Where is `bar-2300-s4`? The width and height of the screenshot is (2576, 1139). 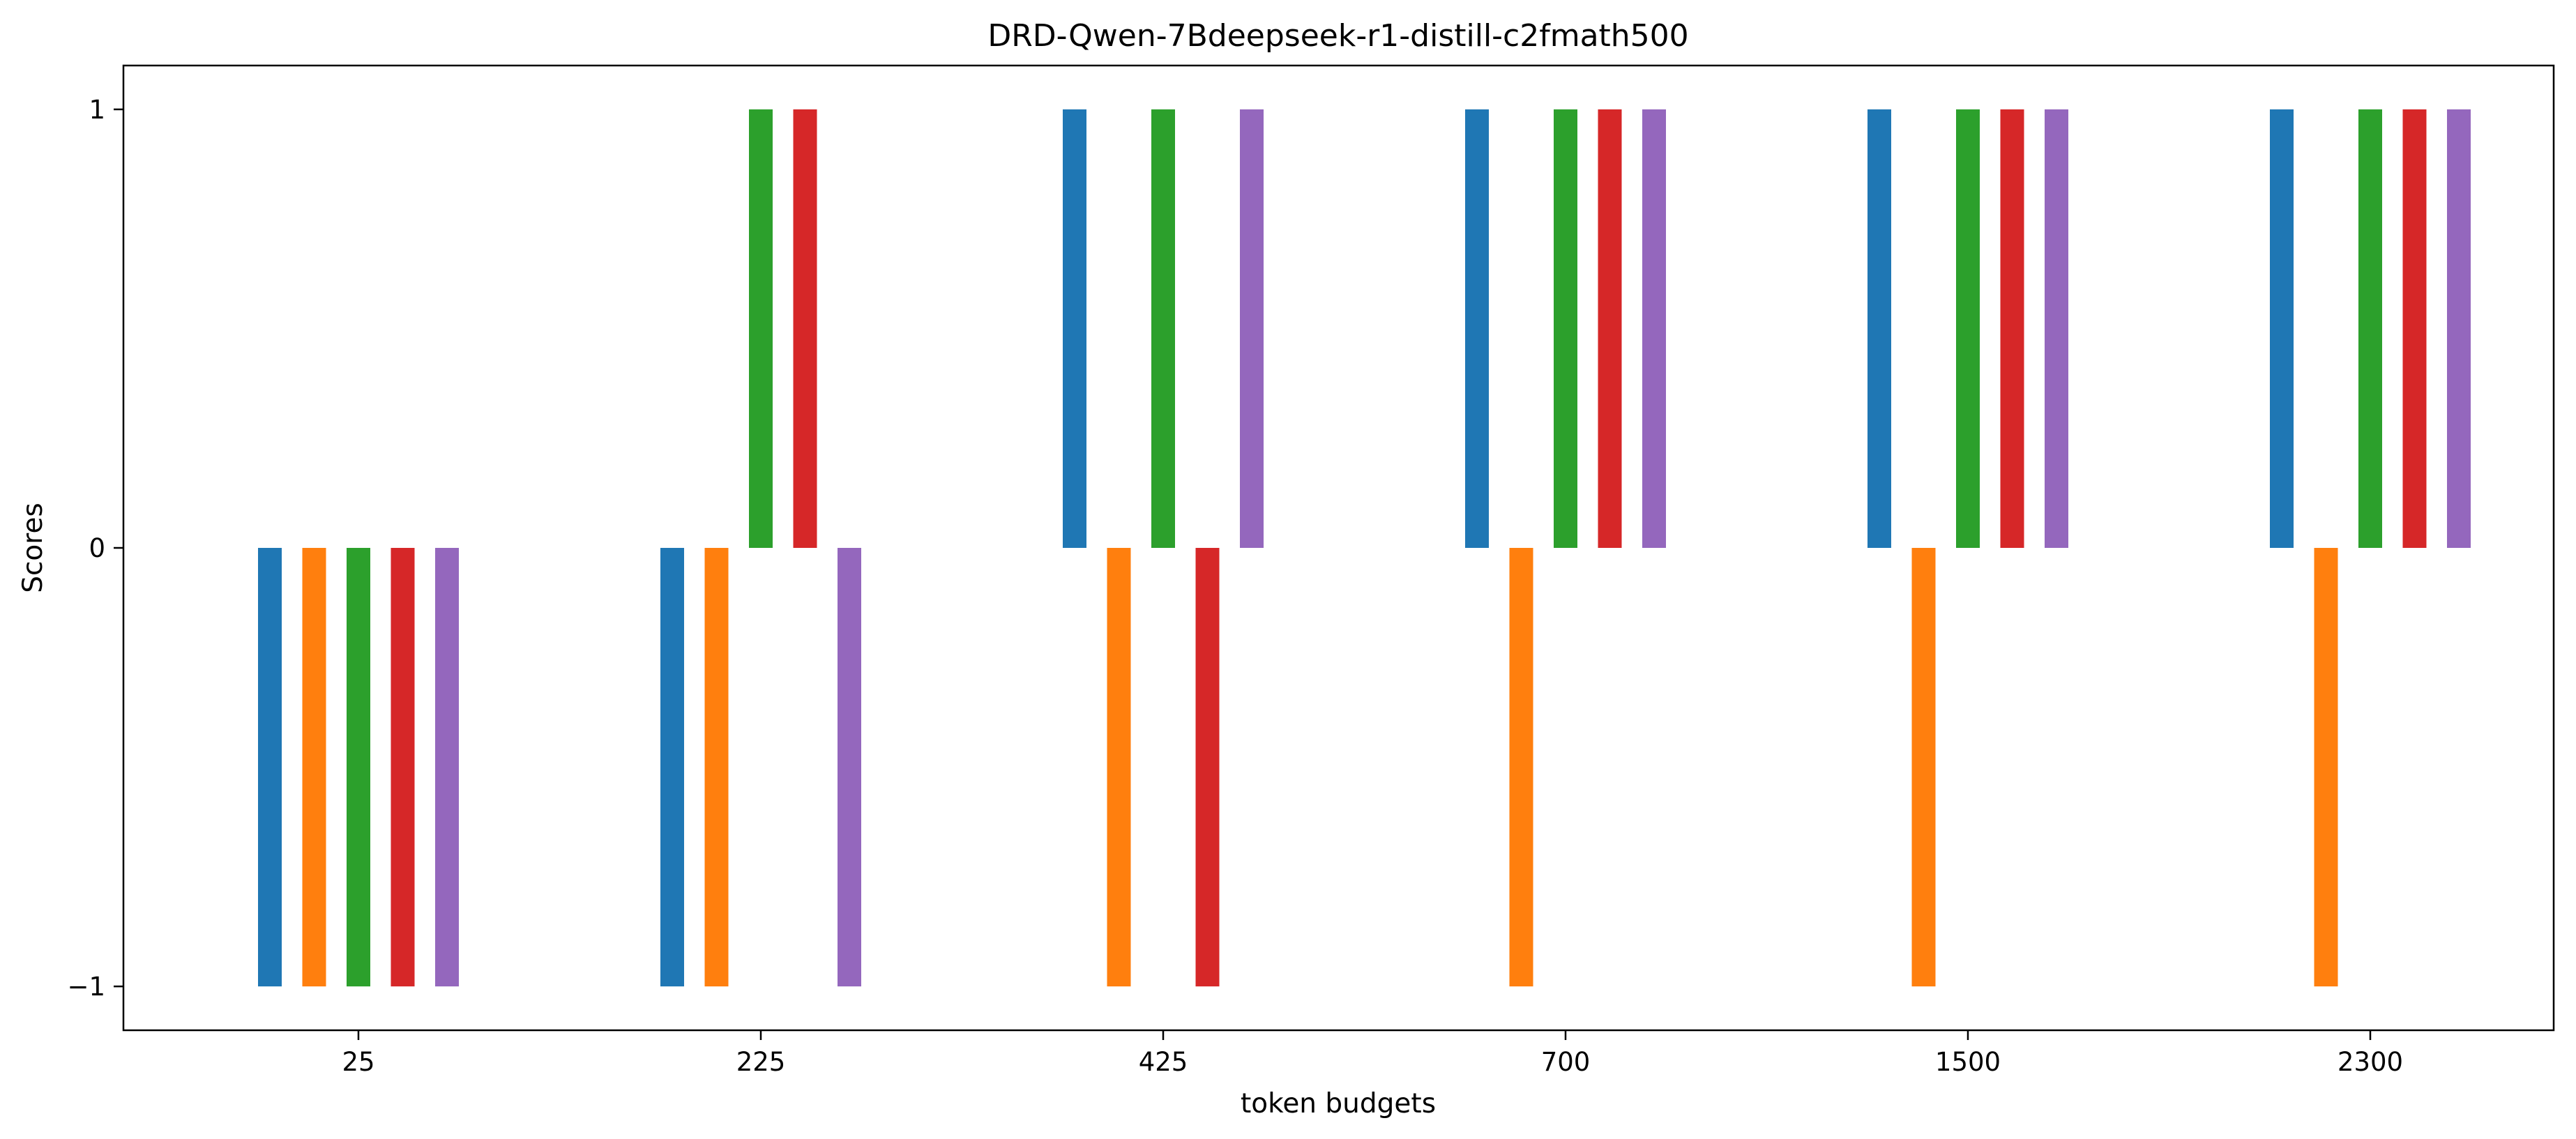
bar-2300-s4 is located at coordinates (2414, 328).